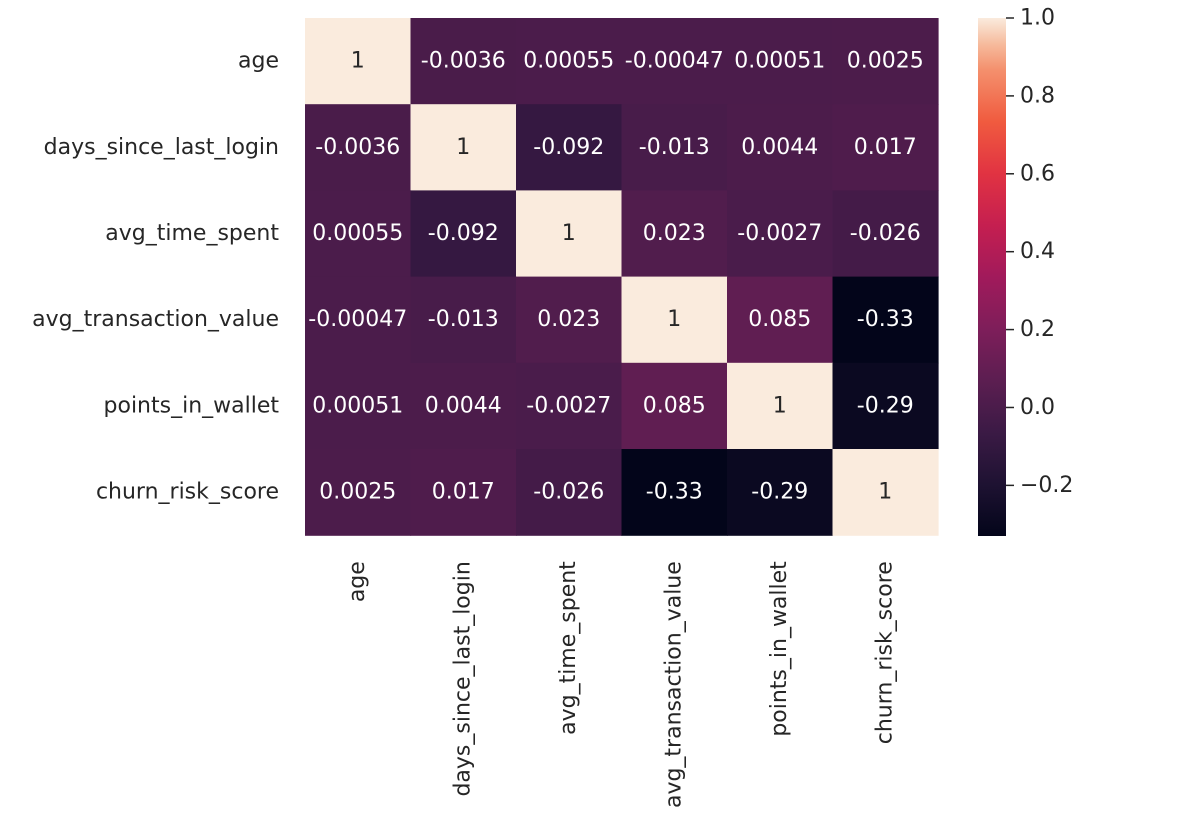 Image resolution: width=1200 pixels, height=836 pixels. Describe the element at coordinates (568, 648) in the screenshot. I see `x-tick-label: avg_time_spent` at that location.